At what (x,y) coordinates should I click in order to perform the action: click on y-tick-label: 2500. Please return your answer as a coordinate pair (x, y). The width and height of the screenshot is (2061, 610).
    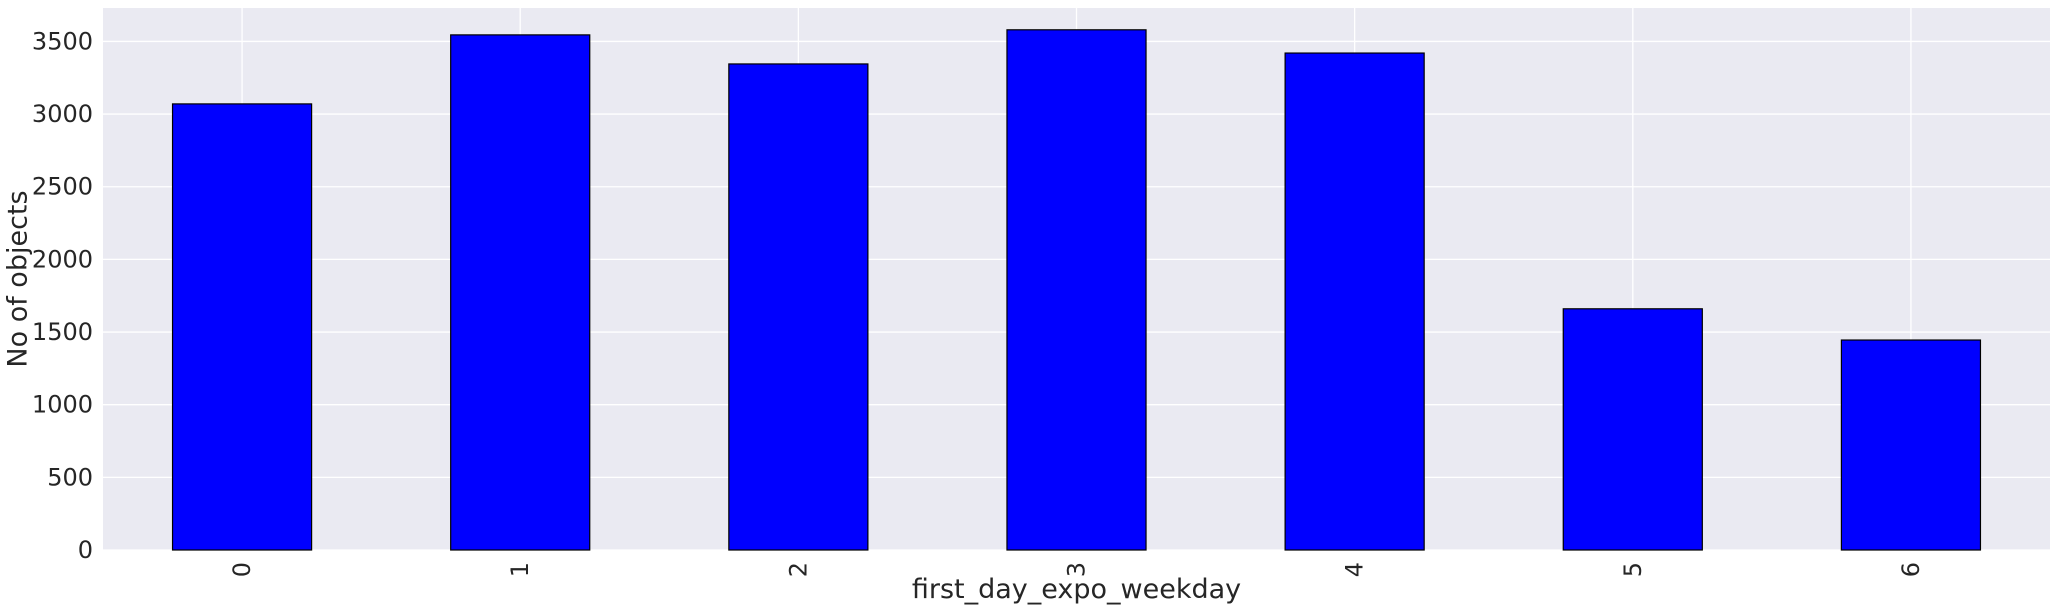
    Looking at the image, I should click on (62, 187).